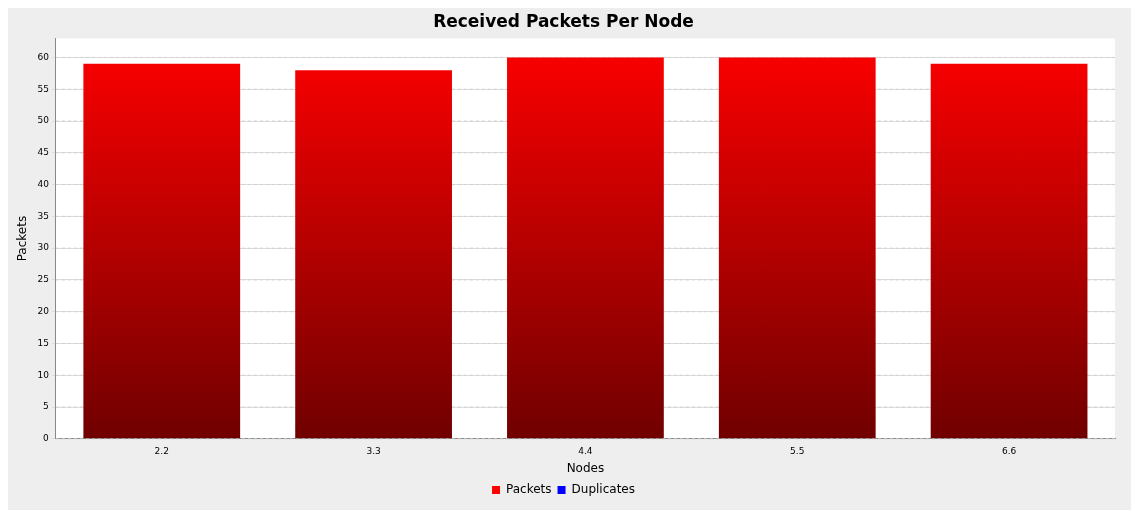 The image size is (1139, 518). What do you see at coordinates (46, 438) in the screenshot?
I see `y-tick-label: 0` at bounding box center [46, 438].